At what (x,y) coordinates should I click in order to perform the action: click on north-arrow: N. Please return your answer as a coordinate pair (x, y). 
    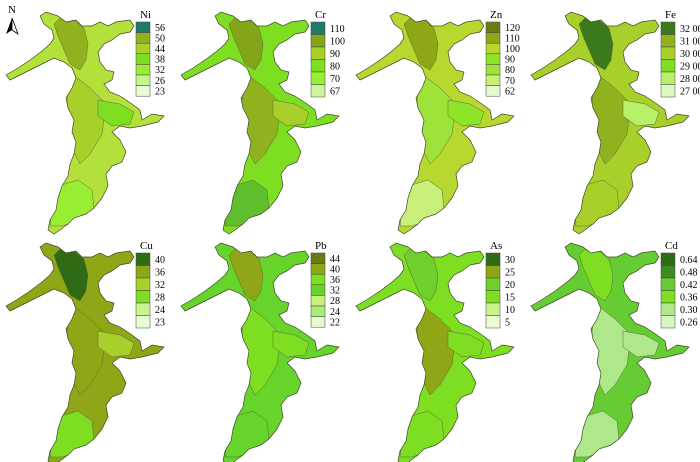
    Looking at the image, I should click on (12, 21).